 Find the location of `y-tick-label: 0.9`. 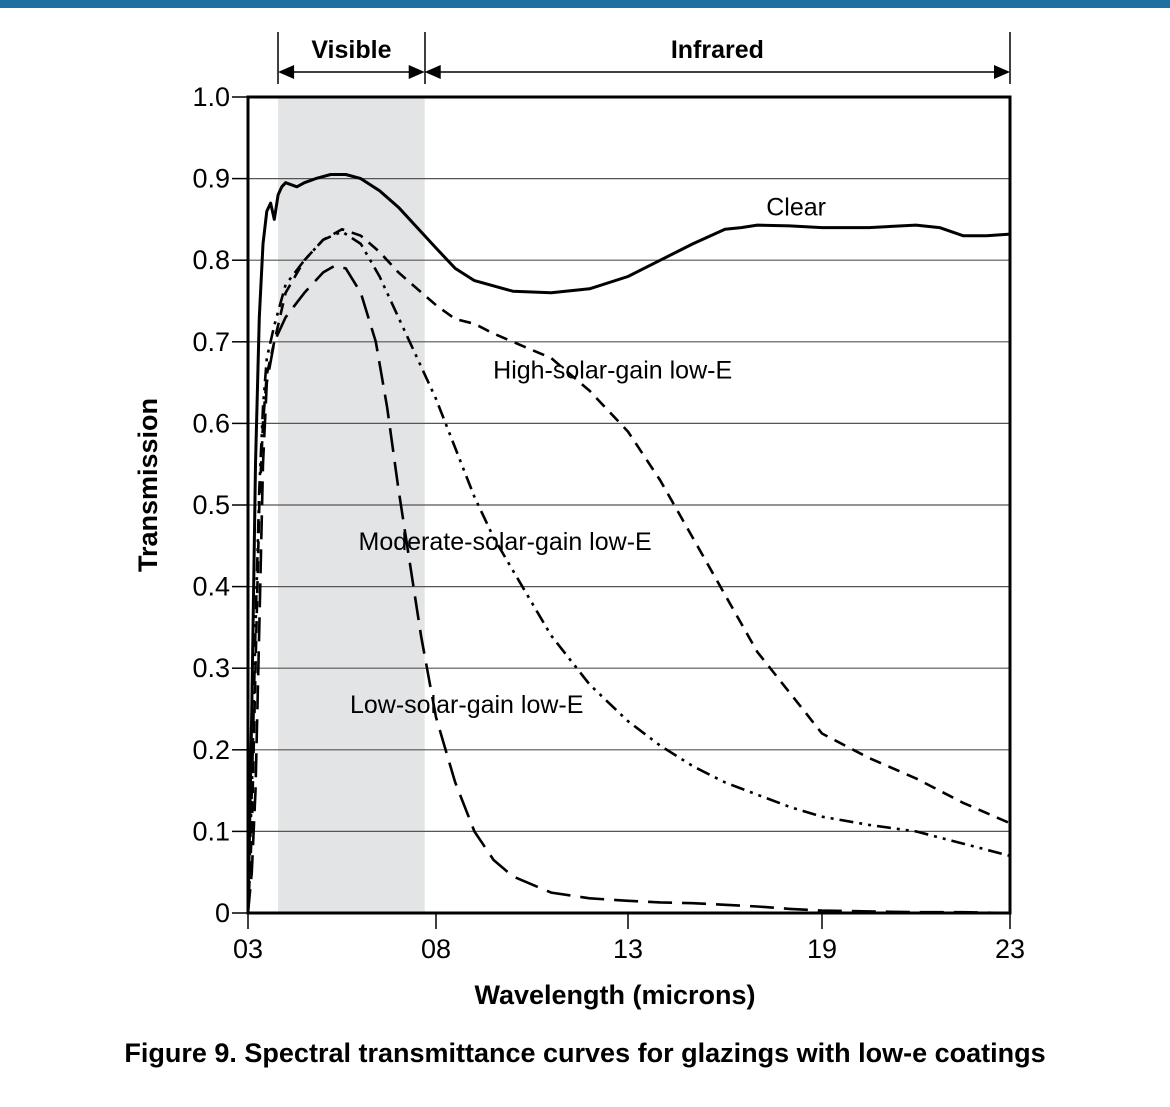

y-tick-label: 0.9 is located at coordinates (211, 179).